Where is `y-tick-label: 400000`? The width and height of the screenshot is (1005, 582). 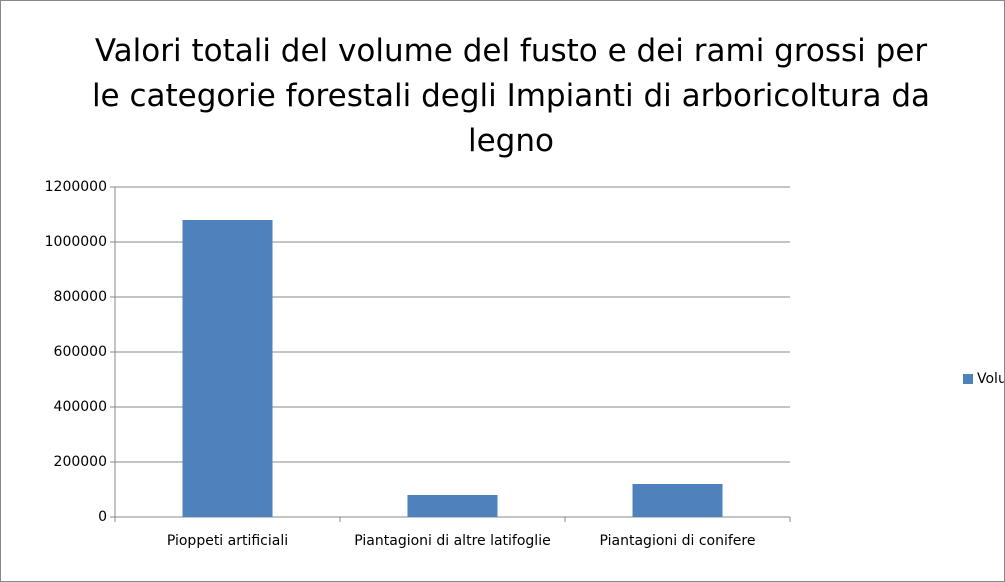
y-tick-label: 400000 is located at coordinates (80, 407).